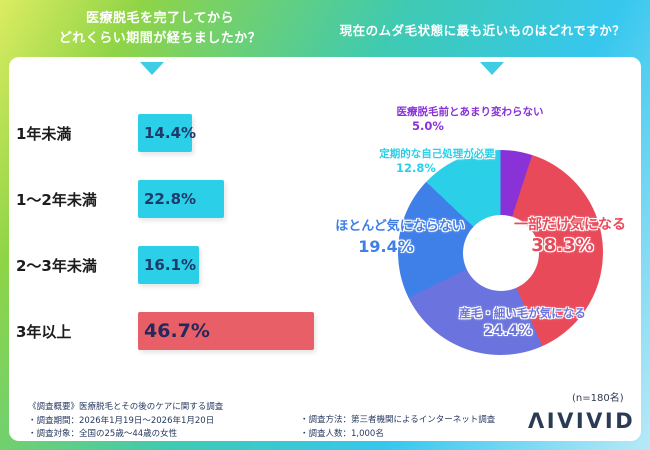 The height and width of the screenshot is (450, 650). I want to click on brand-logo: ΛIVIVID, so click(582, 421).